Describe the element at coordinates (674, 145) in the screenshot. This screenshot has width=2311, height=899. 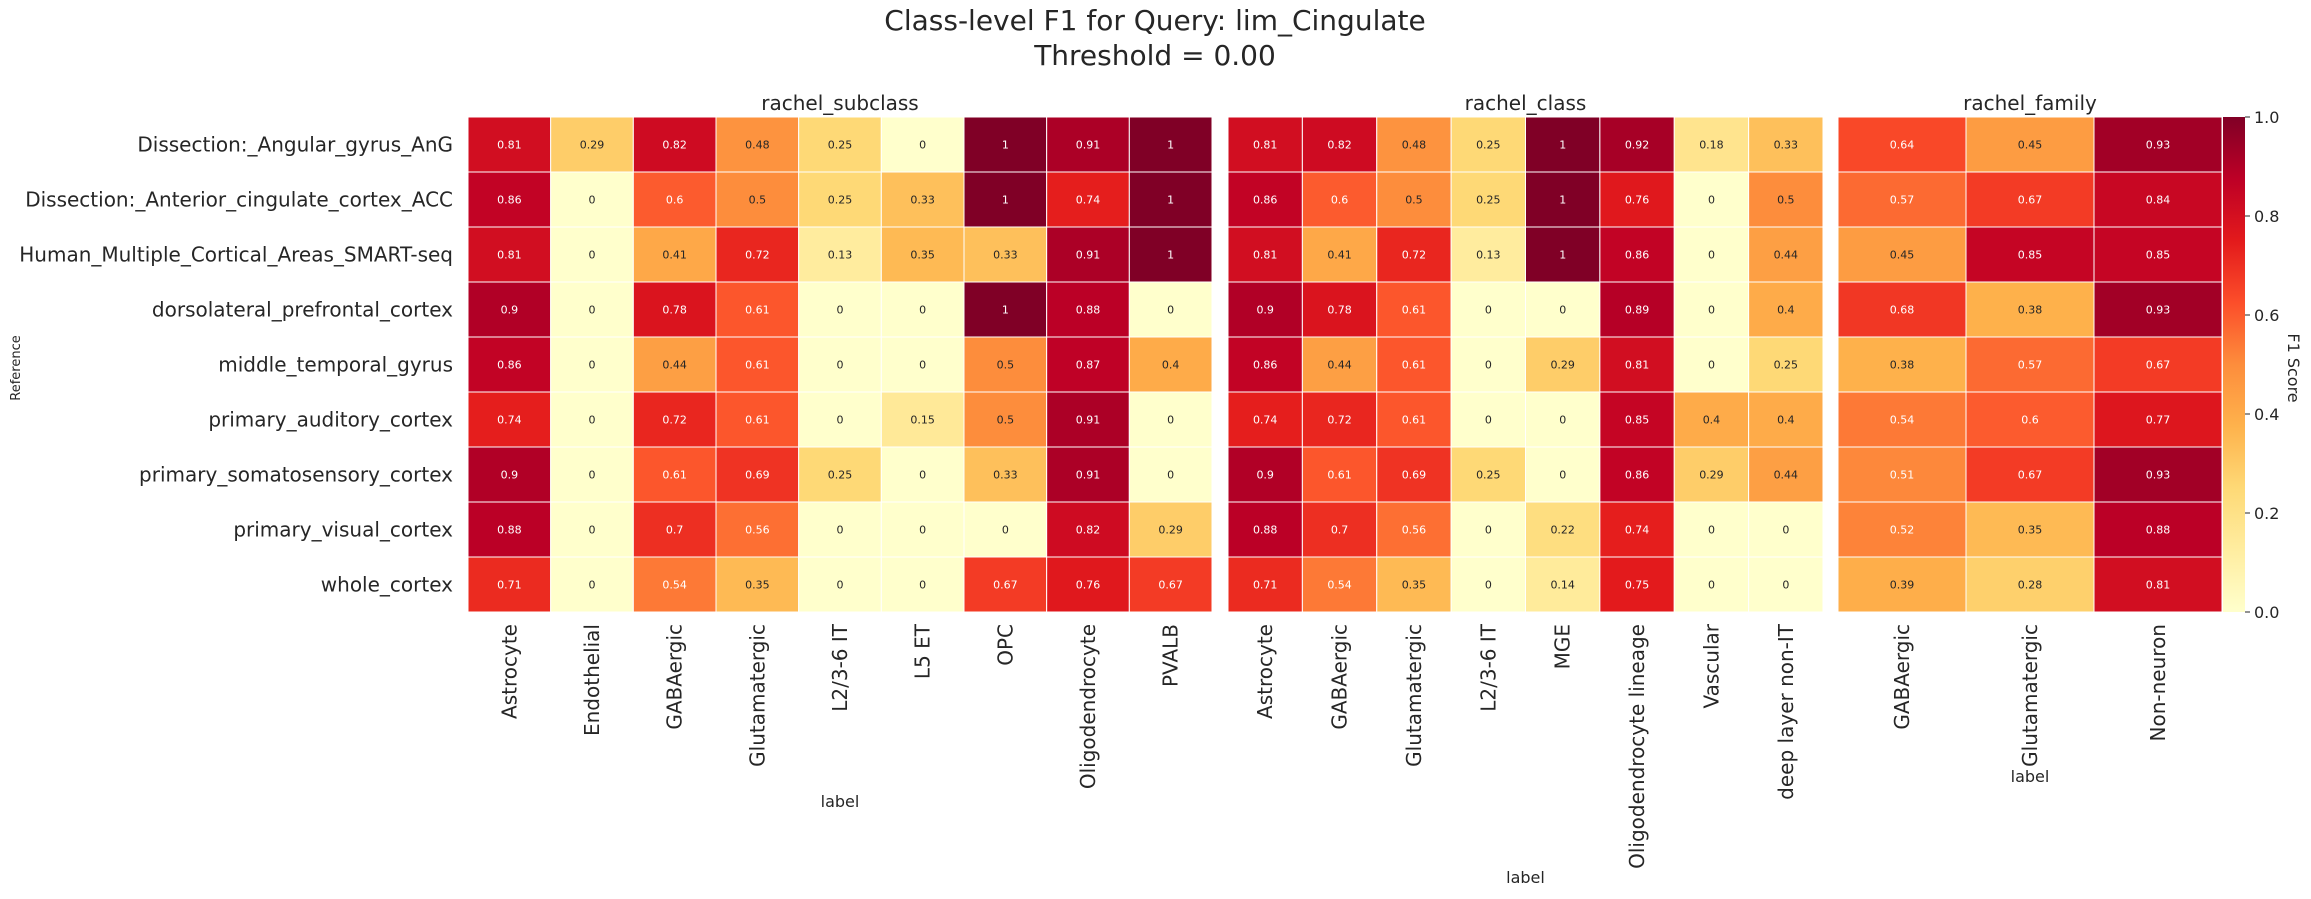
I see `cell-value-label: 0.82` at that location.